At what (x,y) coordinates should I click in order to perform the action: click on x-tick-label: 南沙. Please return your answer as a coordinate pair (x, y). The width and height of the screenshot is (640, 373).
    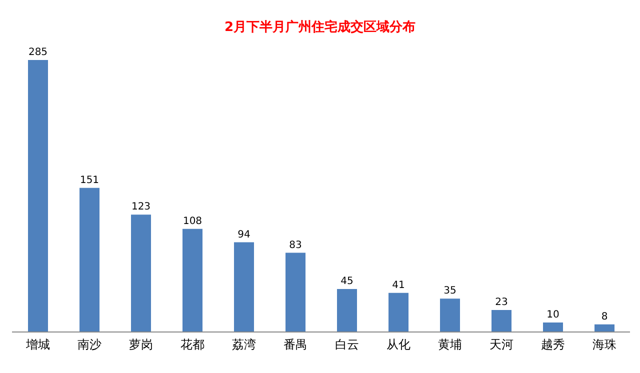
    Looking at the image, I should click on (89, 345).